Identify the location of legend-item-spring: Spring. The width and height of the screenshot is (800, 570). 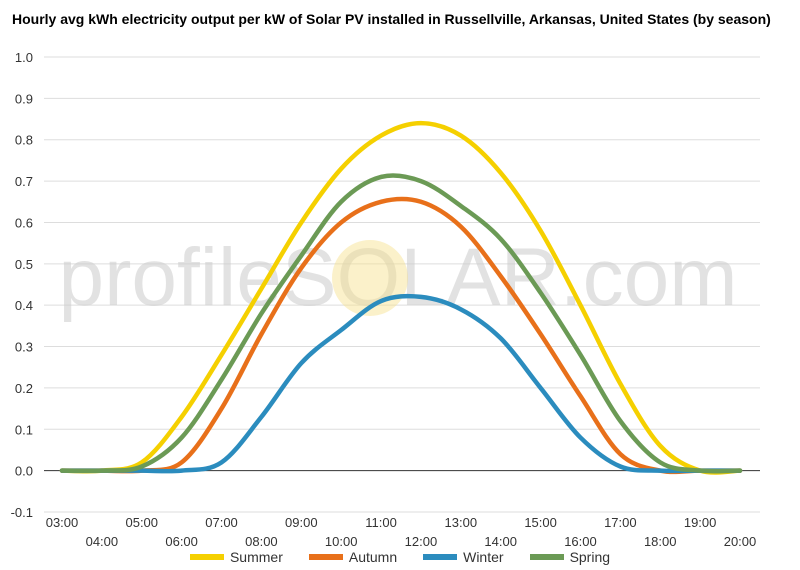
(570, 557).